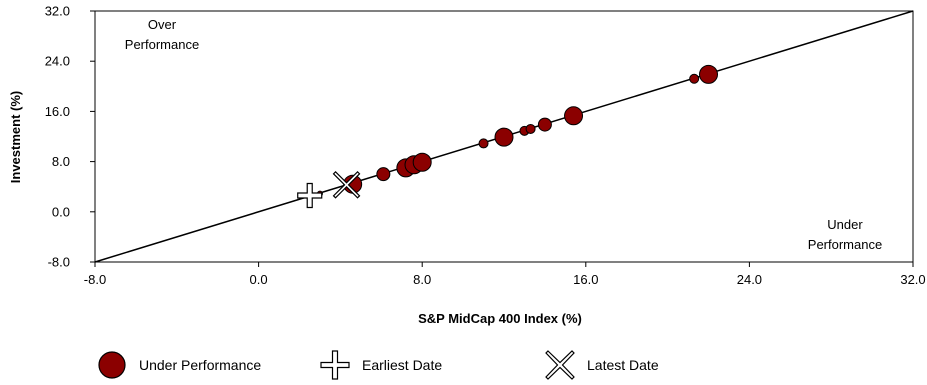 The width and height of the screenshot is (927, 385). What do you see at coordinates (845, 224) in the screenshot?
I see `annotation-under-line1: Under` at bounding box center [845, 224].